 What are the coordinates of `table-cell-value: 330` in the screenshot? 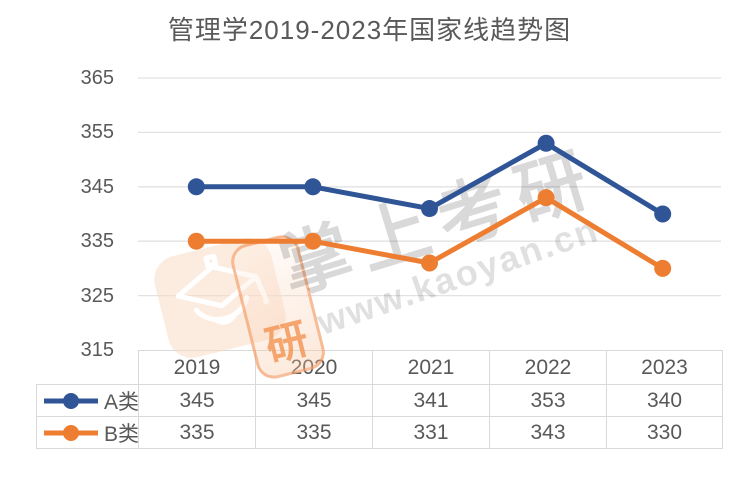 It's located at (664, 432).